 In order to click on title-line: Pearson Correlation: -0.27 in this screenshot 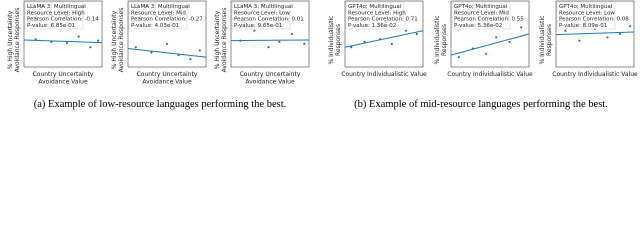, I will do `click(167, 20)`.